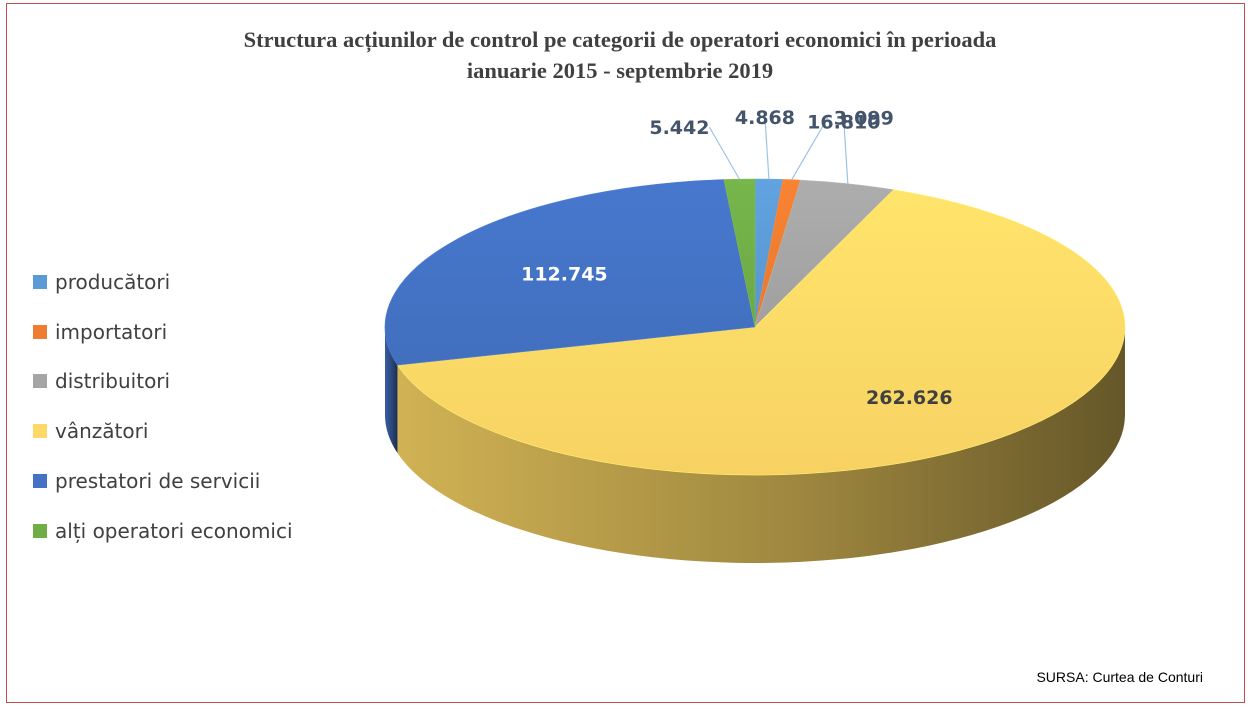  Describe the element at coordinates (193, 382) in the screenshot. I see `legend-item: distribuitori` at that location.